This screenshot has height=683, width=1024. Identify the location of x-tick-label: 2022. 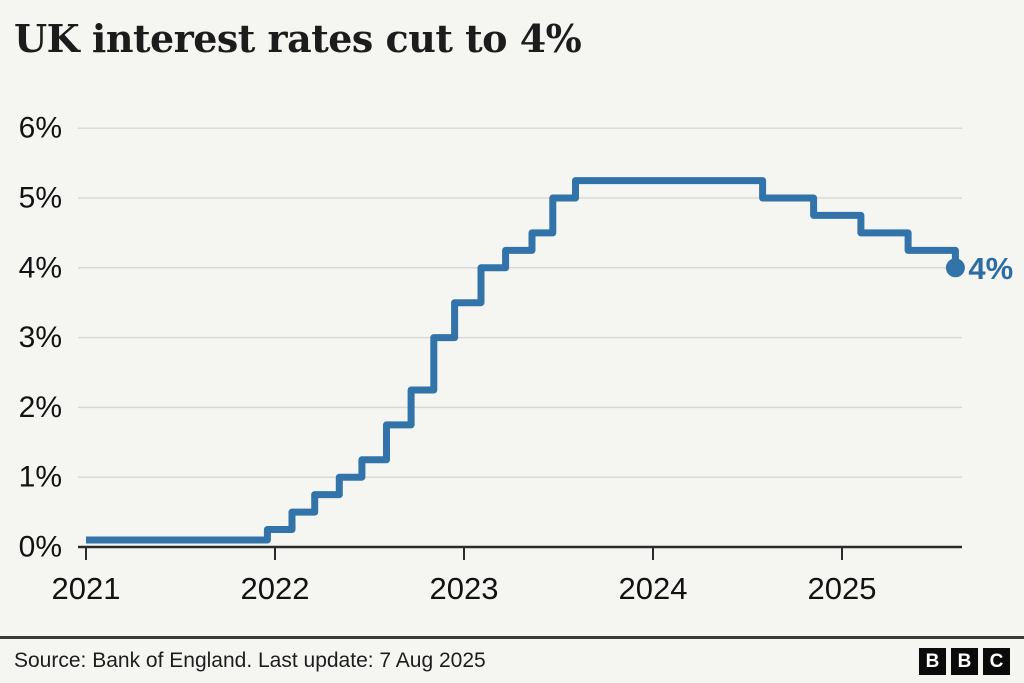
(275, 588).